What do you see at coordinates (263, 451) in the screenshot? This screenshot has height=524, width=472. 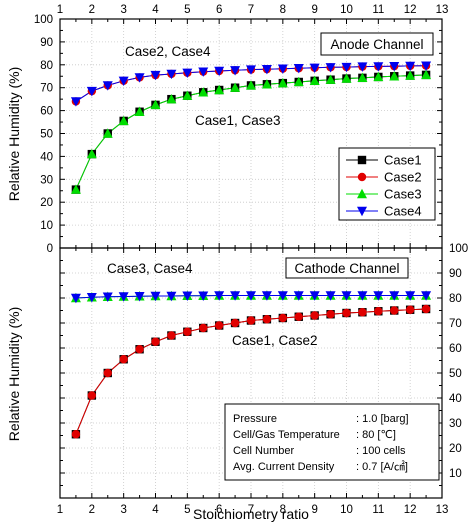 I see `info-label-cell-number: Cell Number` at bounding box center [263, 451].